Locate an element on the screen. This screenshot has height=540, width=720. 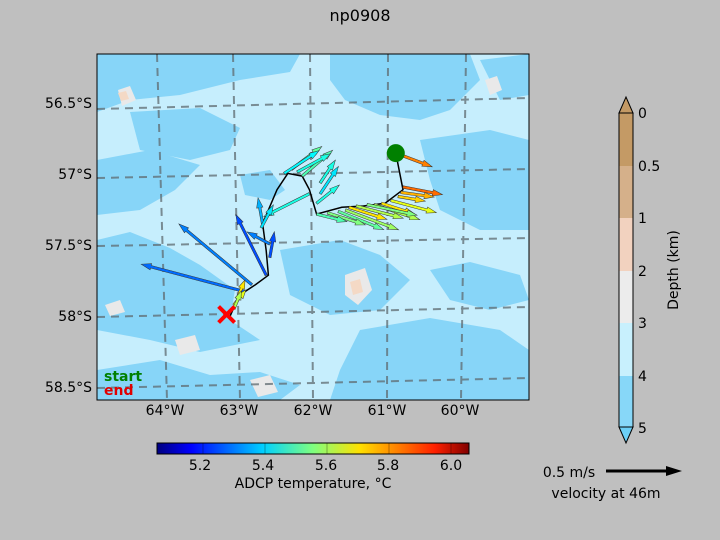
temperature-tick-label: 5.8 is located at coordinates (388, 466).